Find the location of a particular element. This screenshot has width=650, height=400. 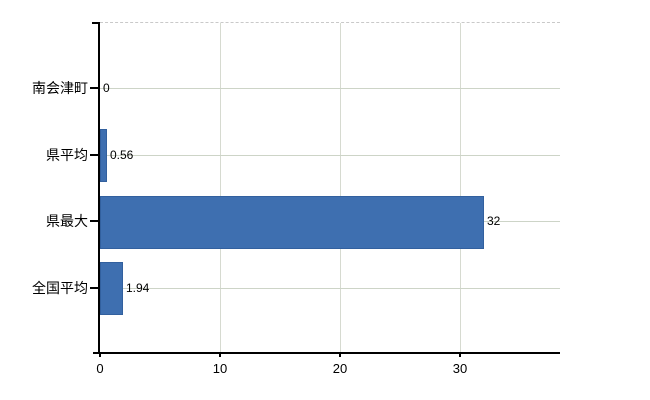

x-axis-line is located at coordinates (326, 353).